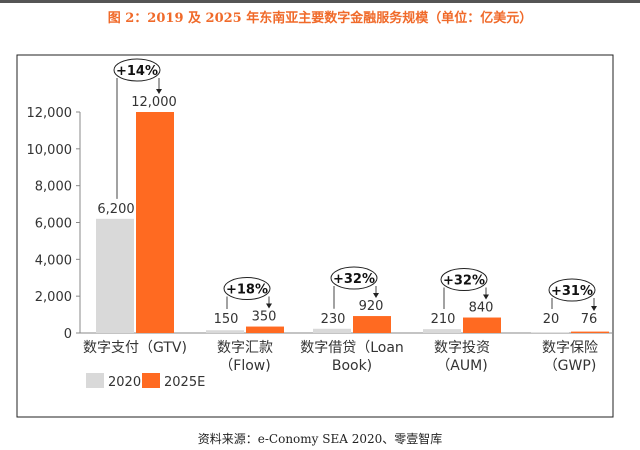 This screenshot has height=450, width=640. I want to click on data-label-2020: 230, so click(333, 319).